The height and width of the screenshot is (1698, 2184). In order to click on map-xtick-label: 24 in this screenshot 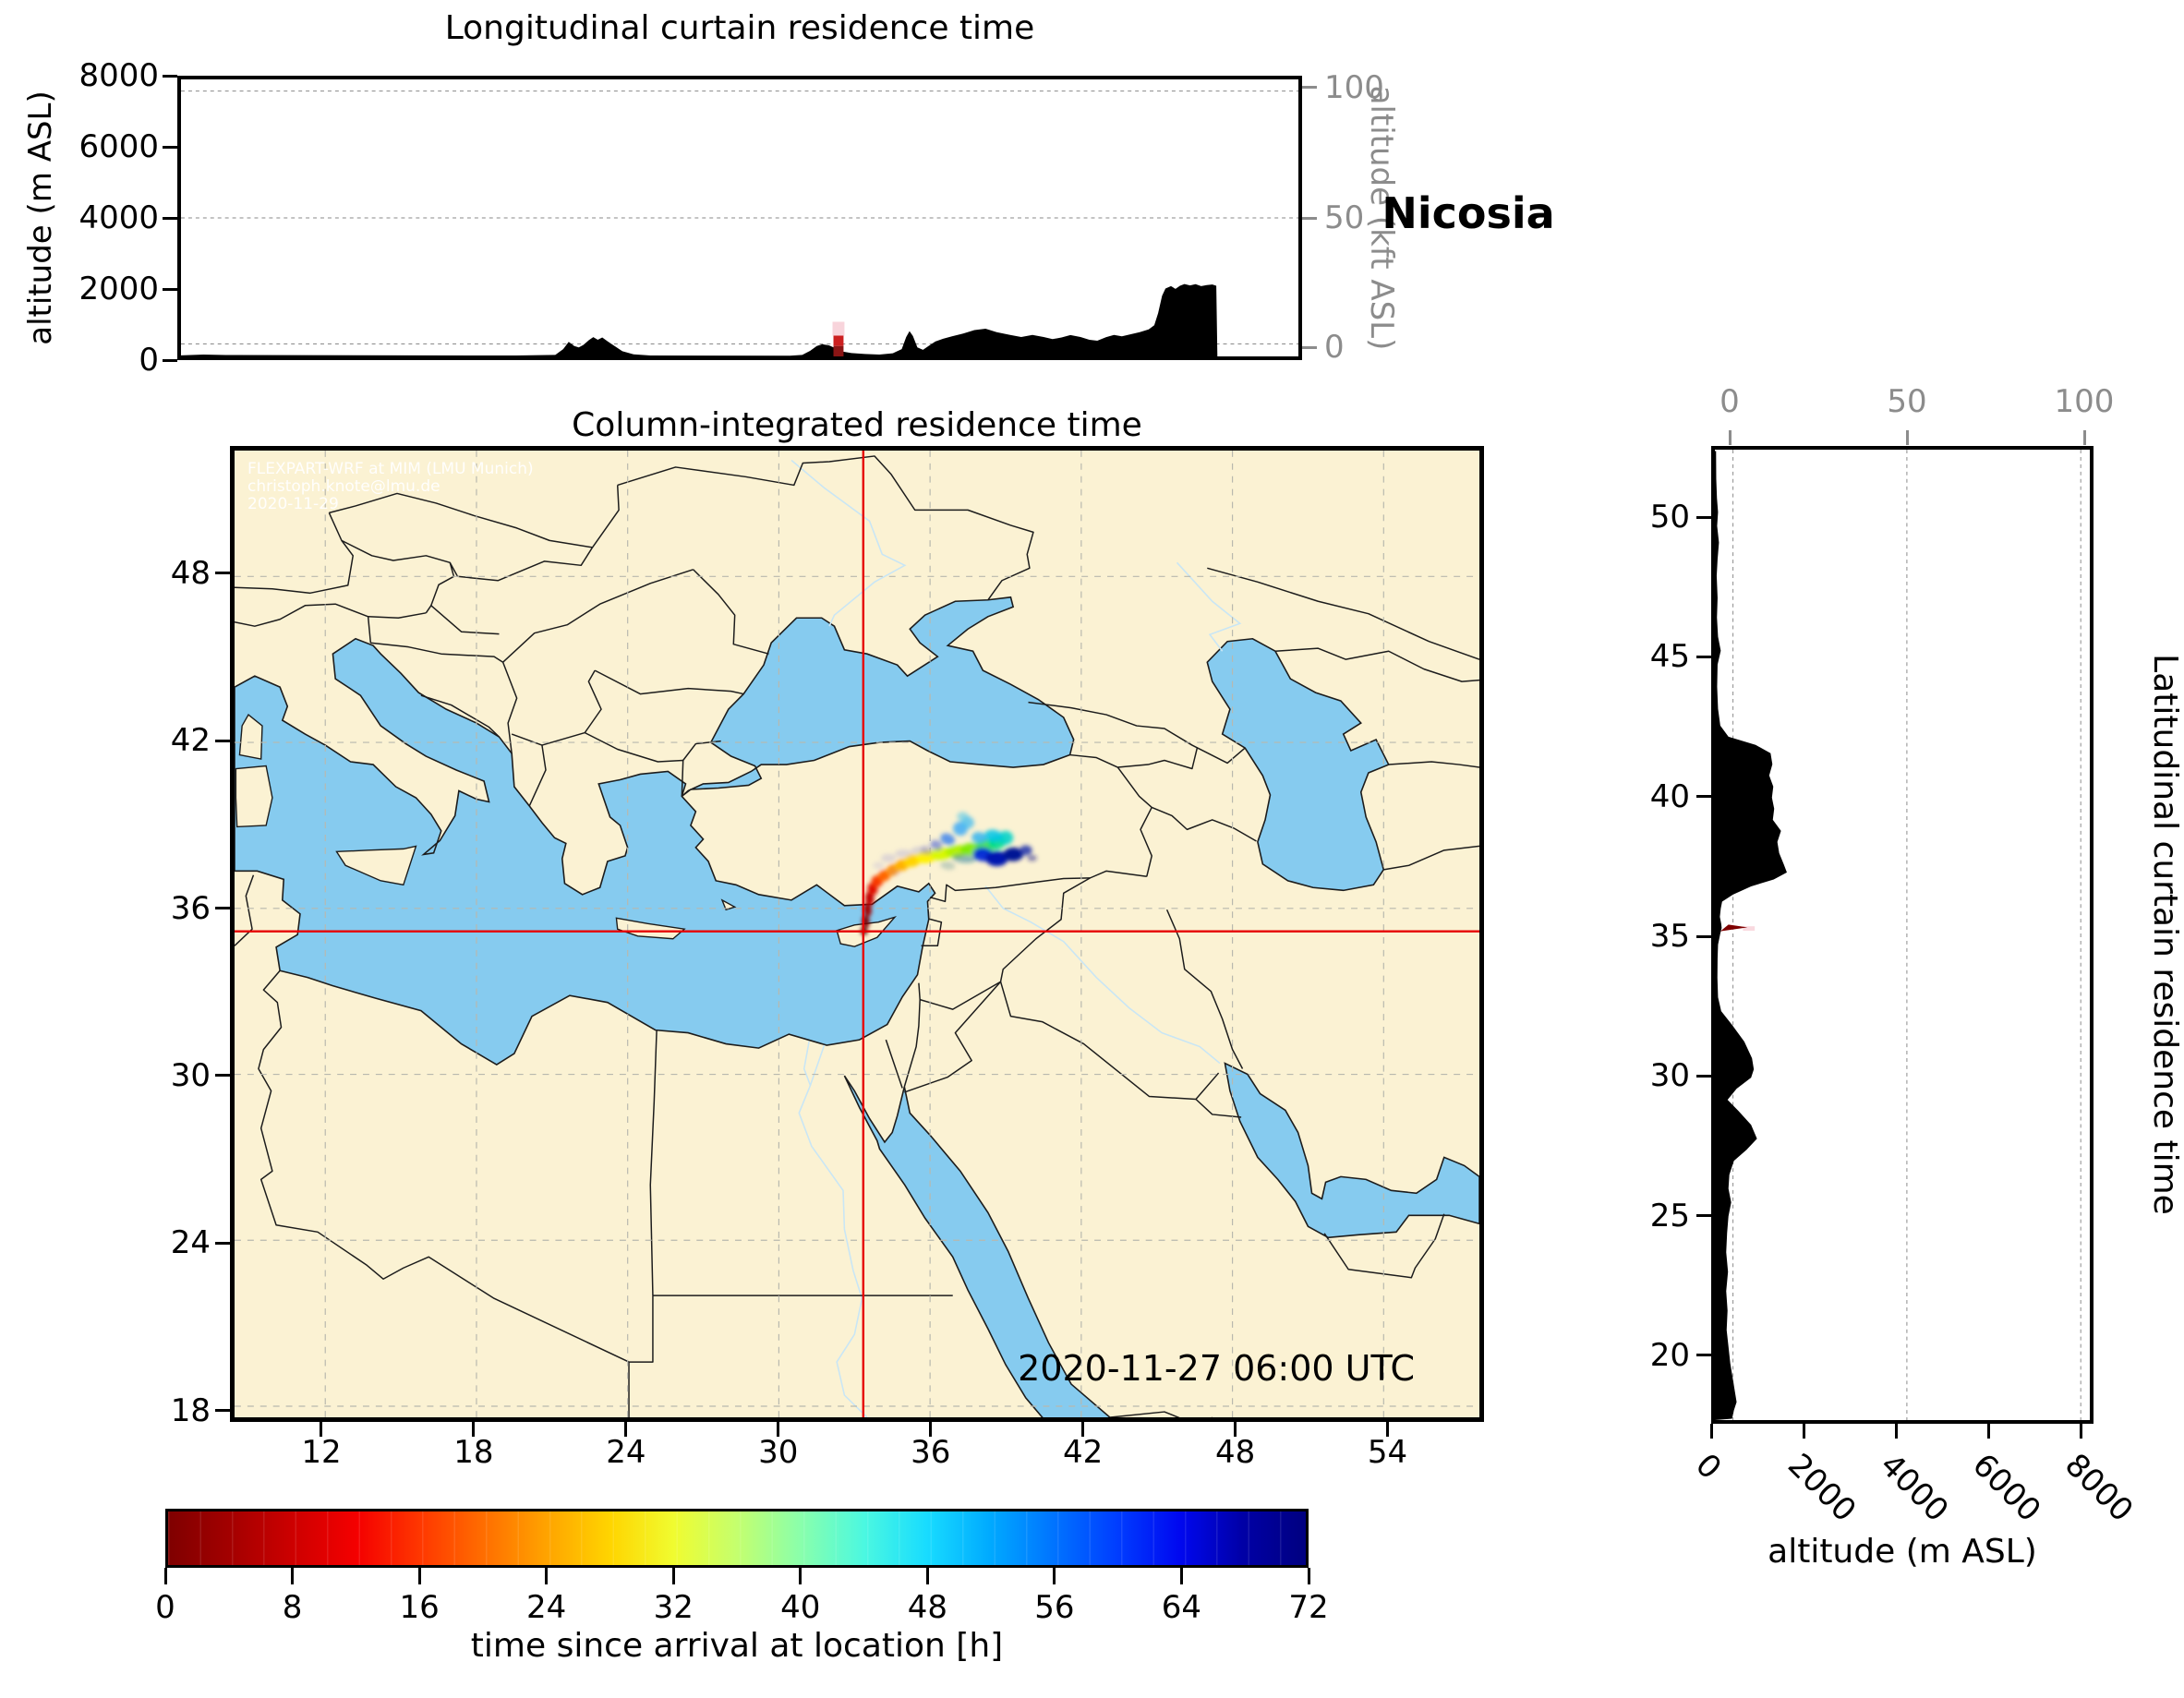, I will do `click(626, 1452)`.